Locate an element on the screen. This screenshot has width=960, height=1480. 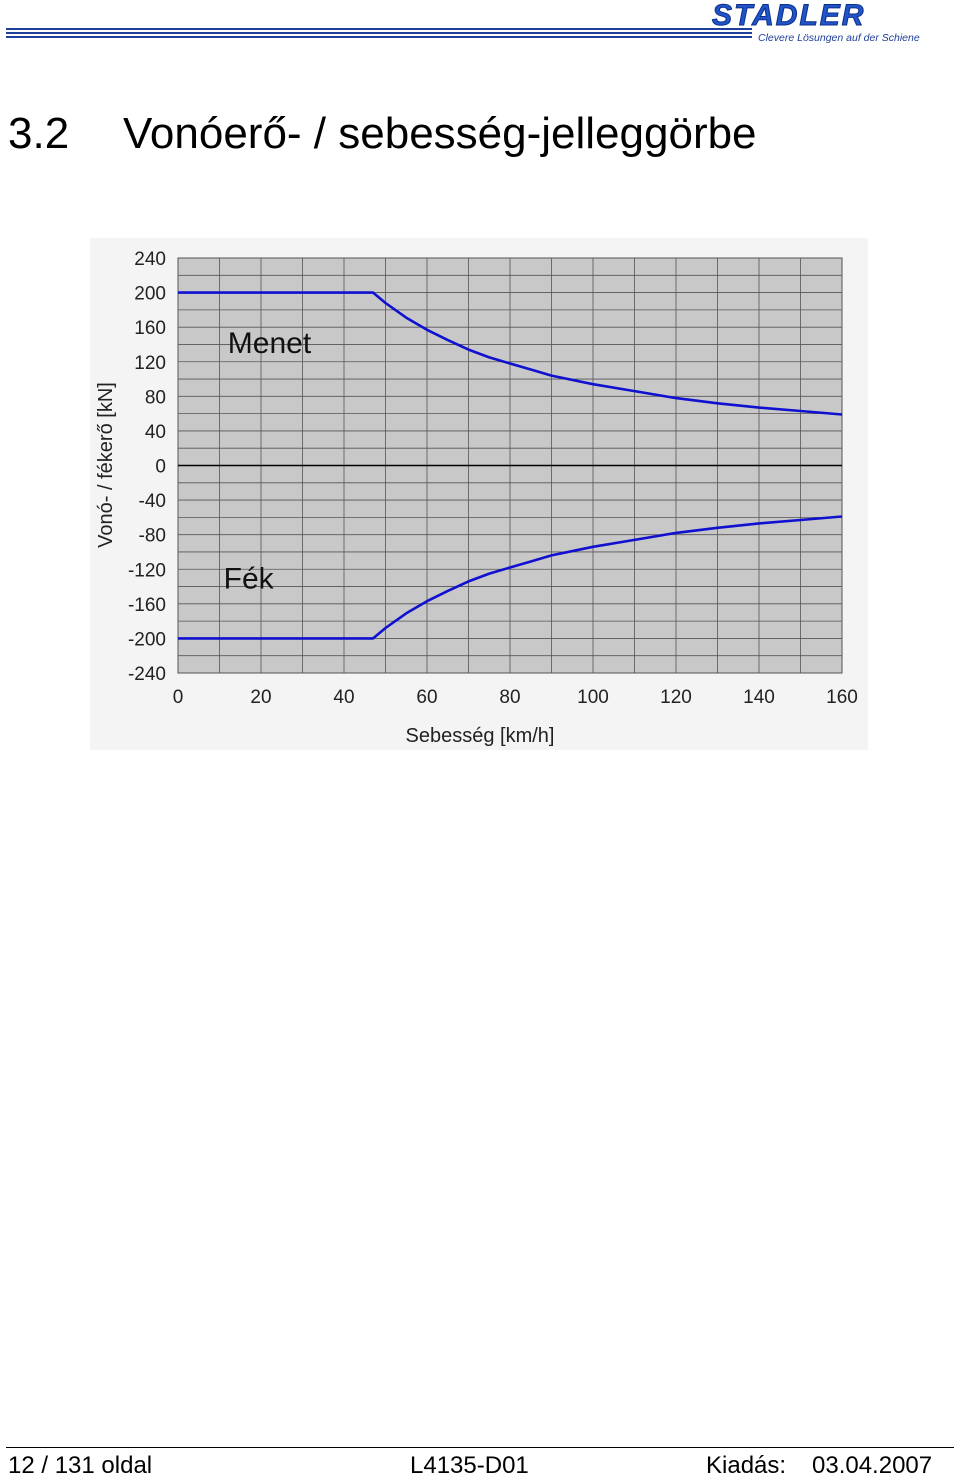
series-line-fék is located at coordinates (510, 577).